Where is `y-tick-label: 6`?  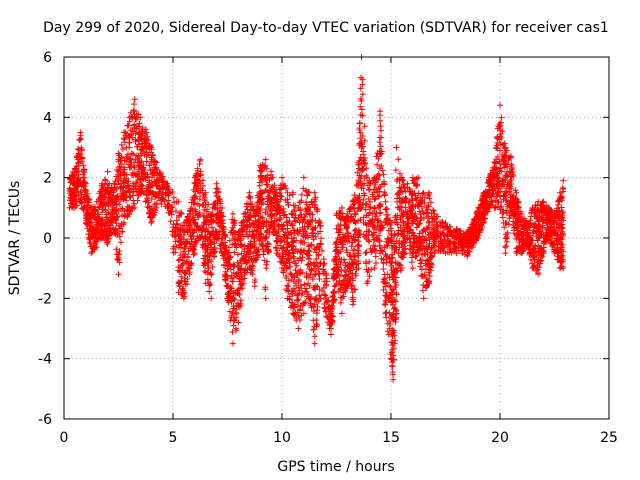
y-tick-label: 6 is located at coordinates (47, 58).